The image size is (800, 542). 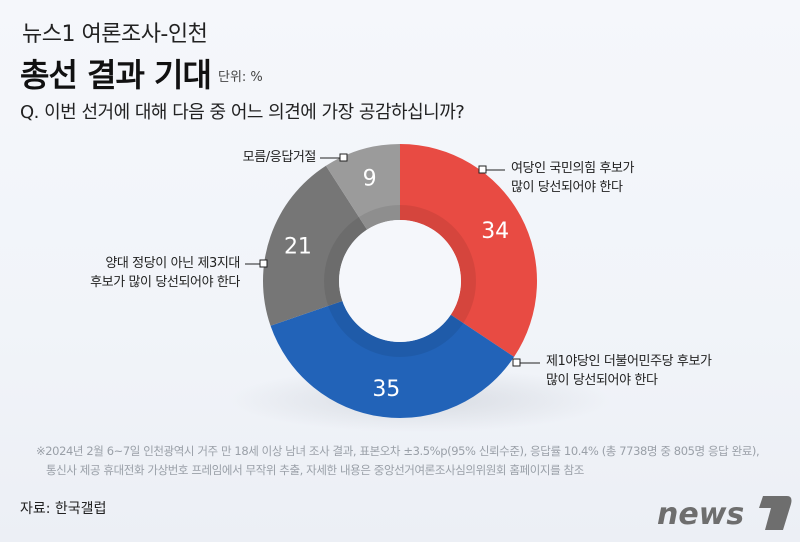 I want to click on marker-dp, so click(x=516, y=362).